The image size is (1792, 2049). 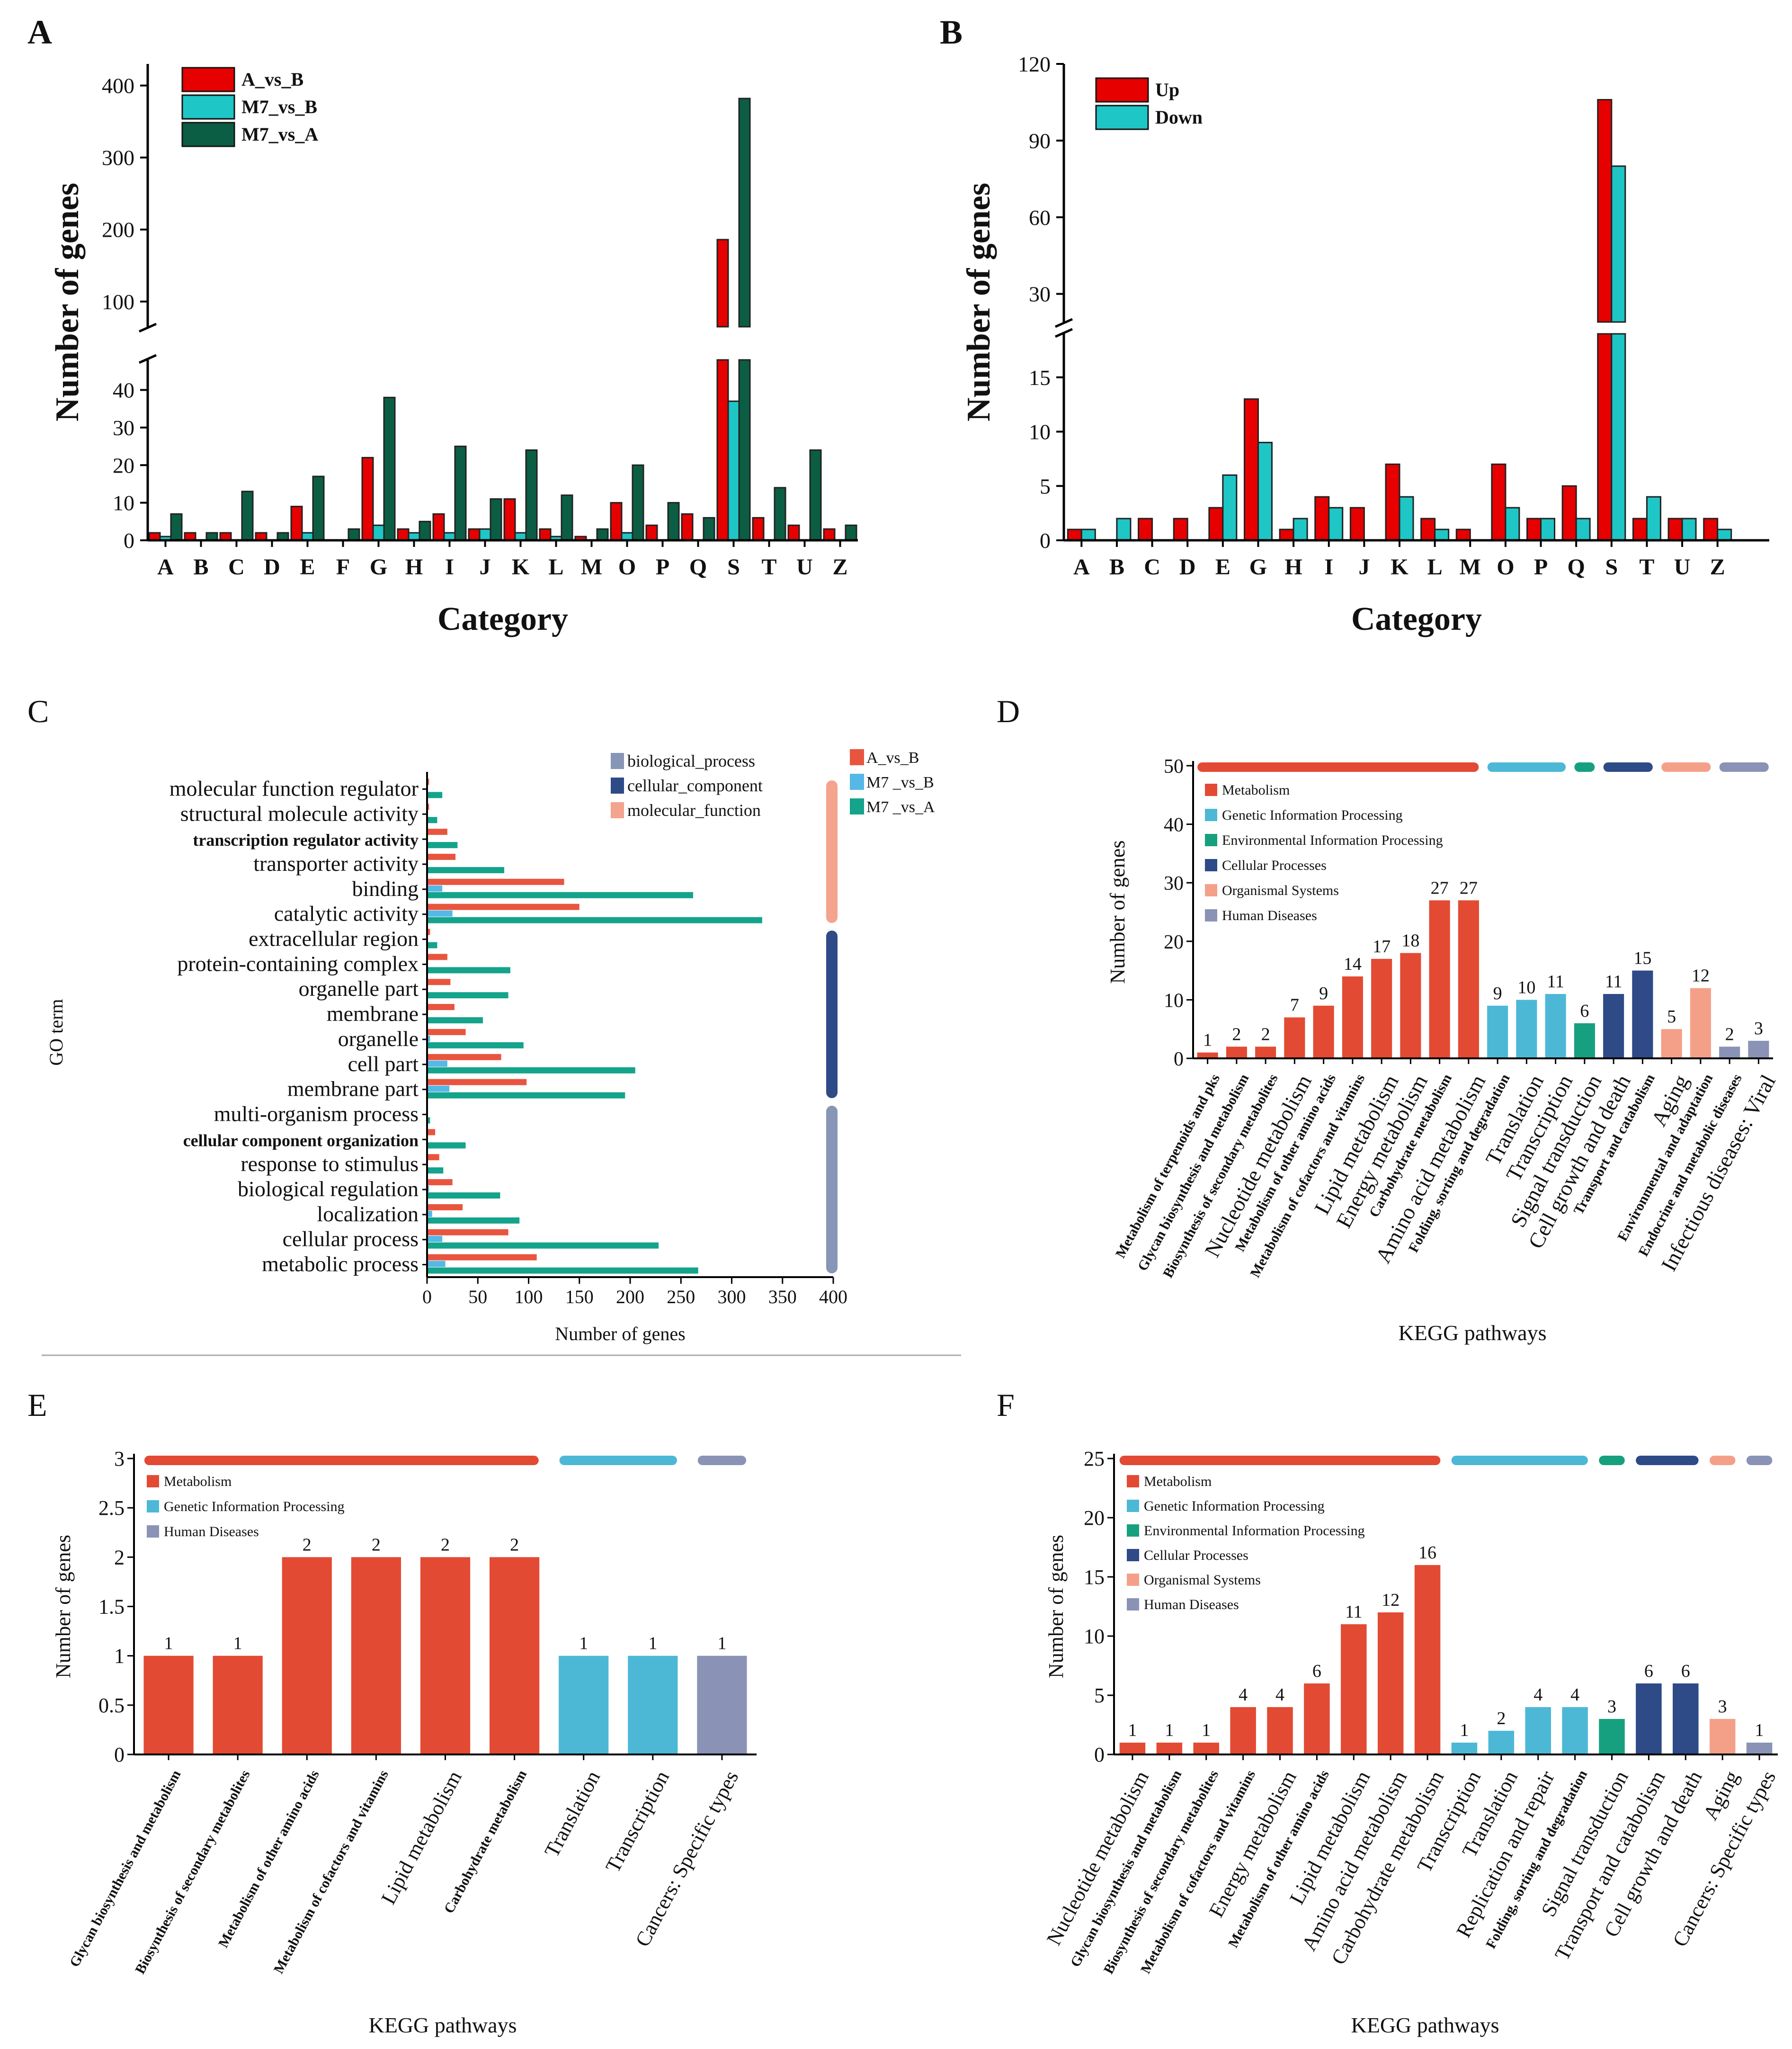 What do you see at coordinates (617, 810) in the screenshot?
I see `legend-swatch-molecular_function` at bounding box center [617, 810].